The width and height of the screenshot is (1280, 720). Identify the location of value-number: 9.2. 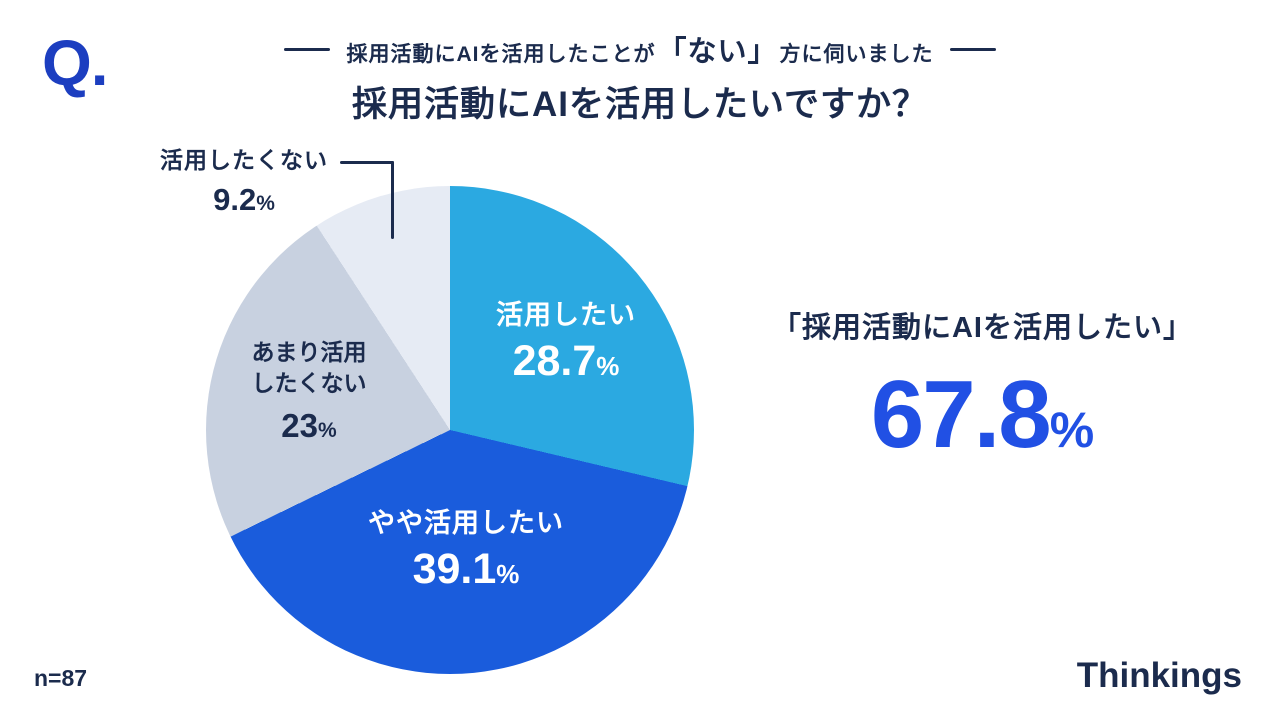
(235, 199).